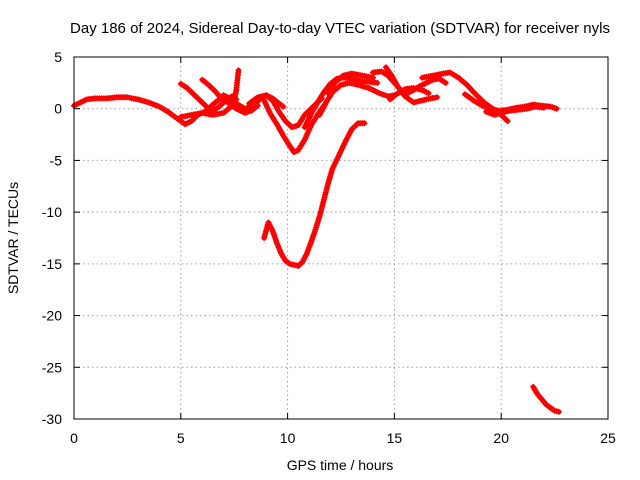 This screenshot has width=640, height=480. Describe the element at coordinates (181, 438) in the screenshot. I see `x-tick-label: 5` at that location.